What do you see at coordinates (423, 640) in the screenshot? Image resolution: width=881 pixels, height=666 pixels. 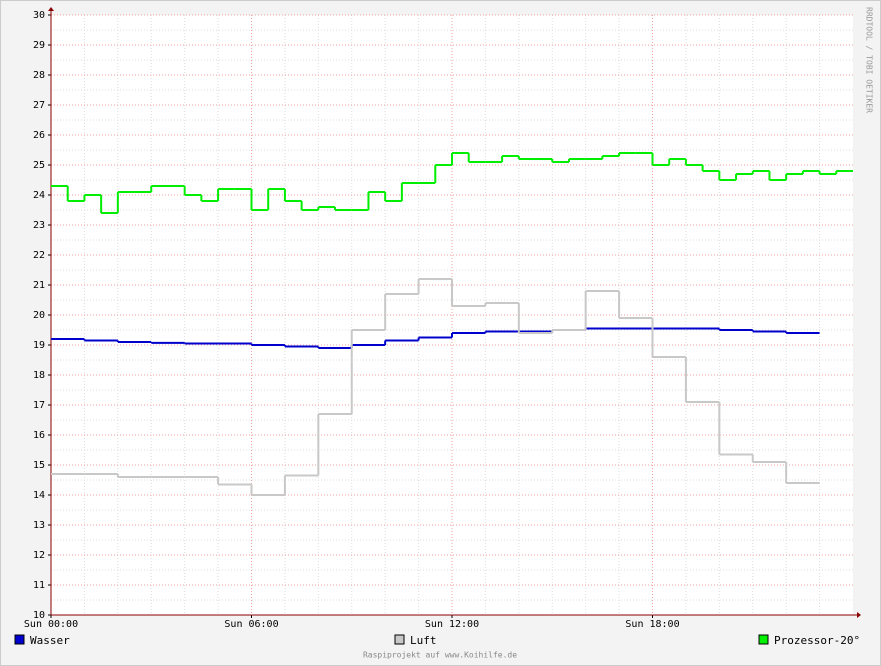 I see `legend-label: Luft` at bounding box center [423, 640].